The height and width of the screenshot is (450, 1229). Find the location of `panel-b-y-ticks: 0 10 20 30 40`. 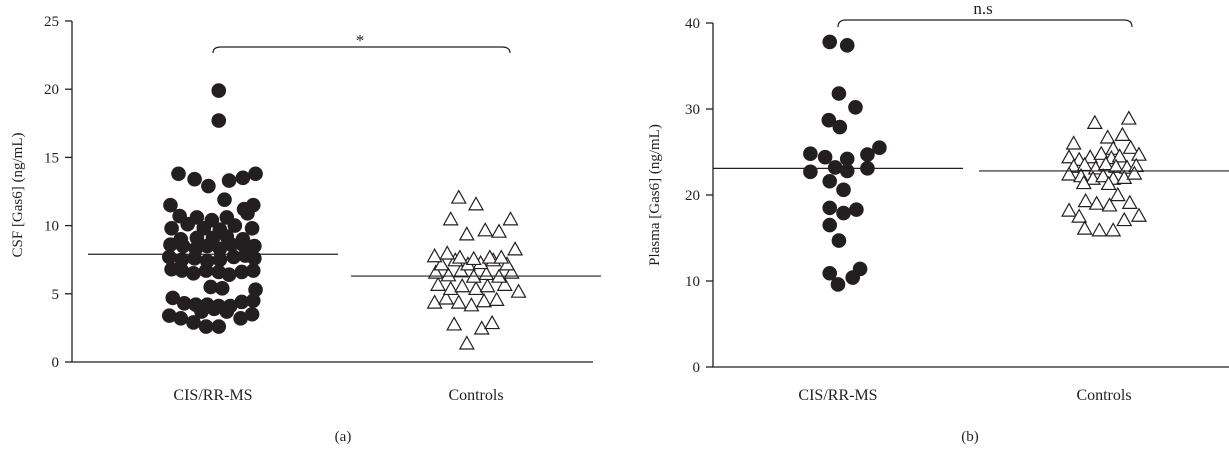

panel-b-y-ticks: 0 10 20 30 40 is located at coordinates (699, 196).